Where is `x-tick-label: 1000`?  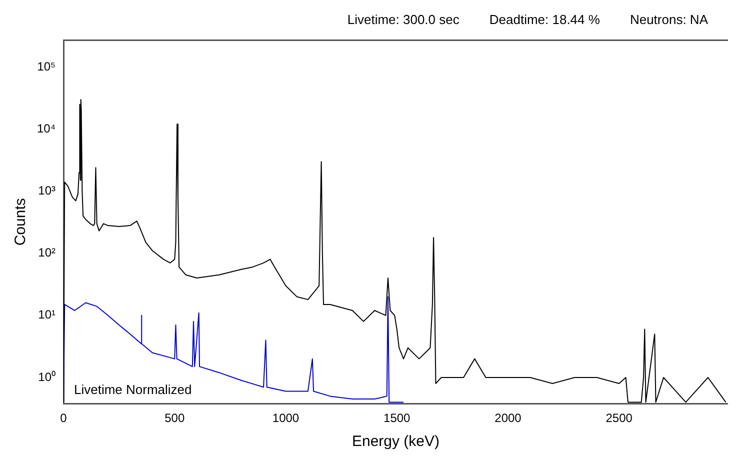 x-tick-label: 1000 is located at coordinates (286, 418).